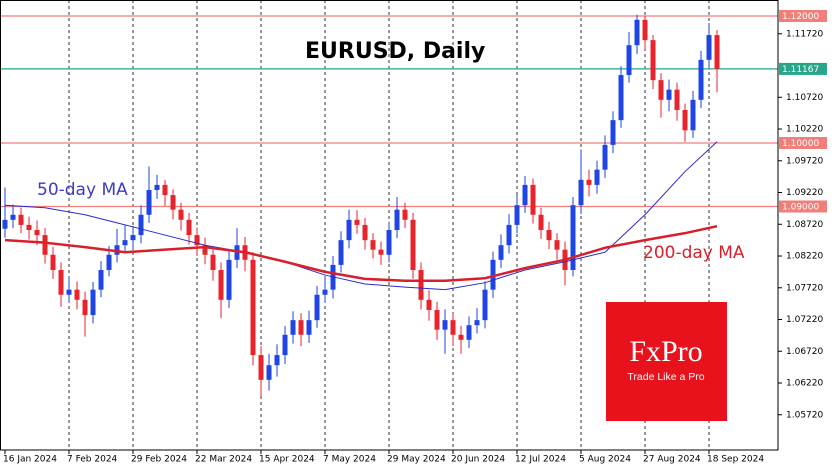 This screenshot has width=835, height=470. I want to click on logo-title: FxPro, so click(665, 351).